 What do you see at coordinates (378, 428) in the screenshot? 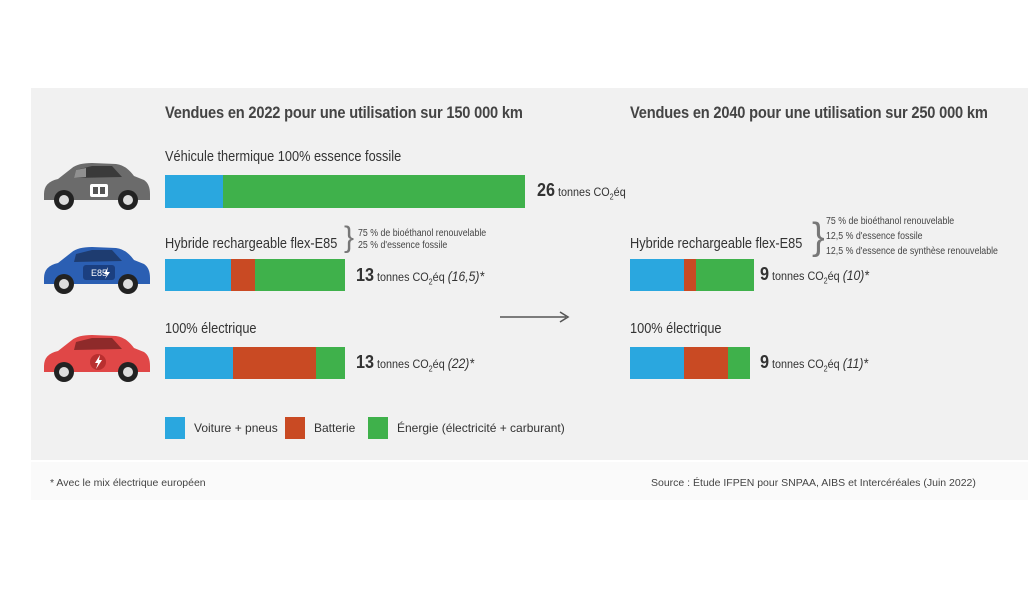
I see `legend-swatch-energie` at bounding box center [378, 428].